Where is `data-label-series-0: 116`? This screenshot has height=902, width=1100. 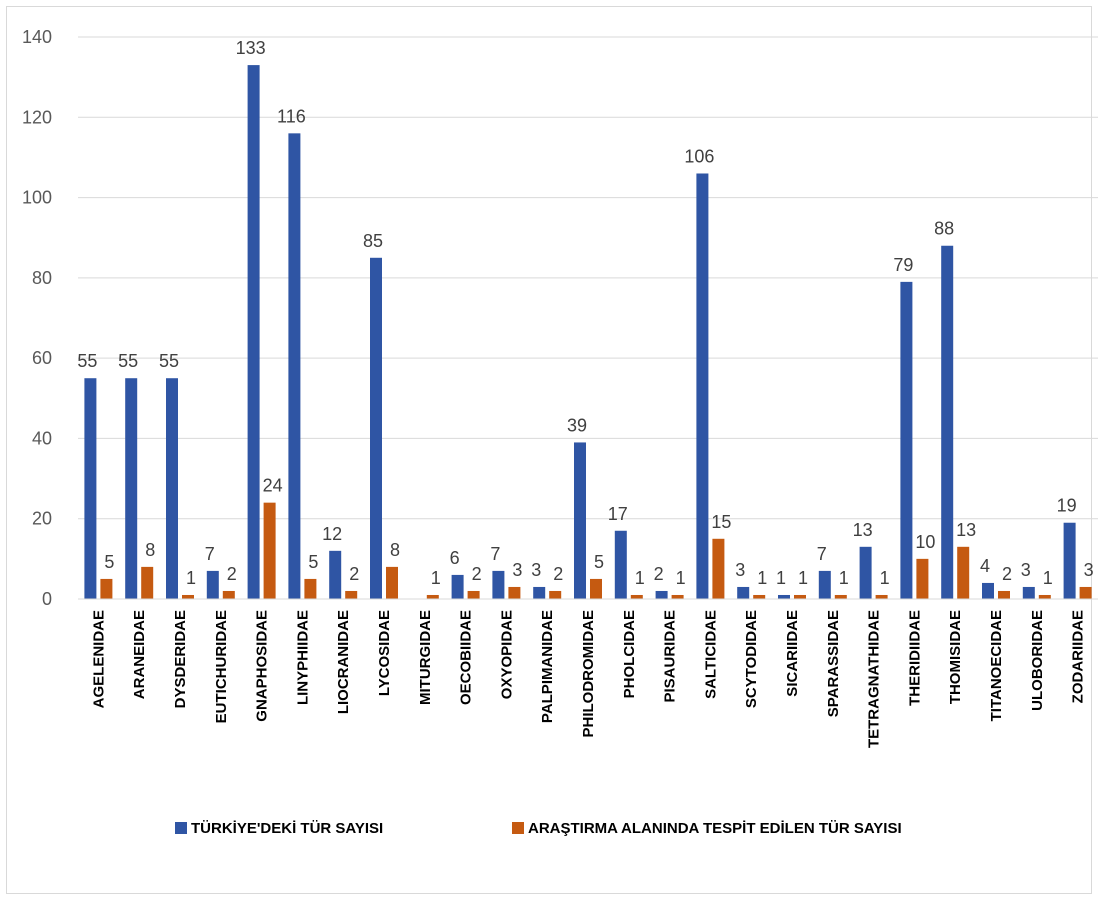 data-label-series-0: 116 is located at coordinates (291, 116).